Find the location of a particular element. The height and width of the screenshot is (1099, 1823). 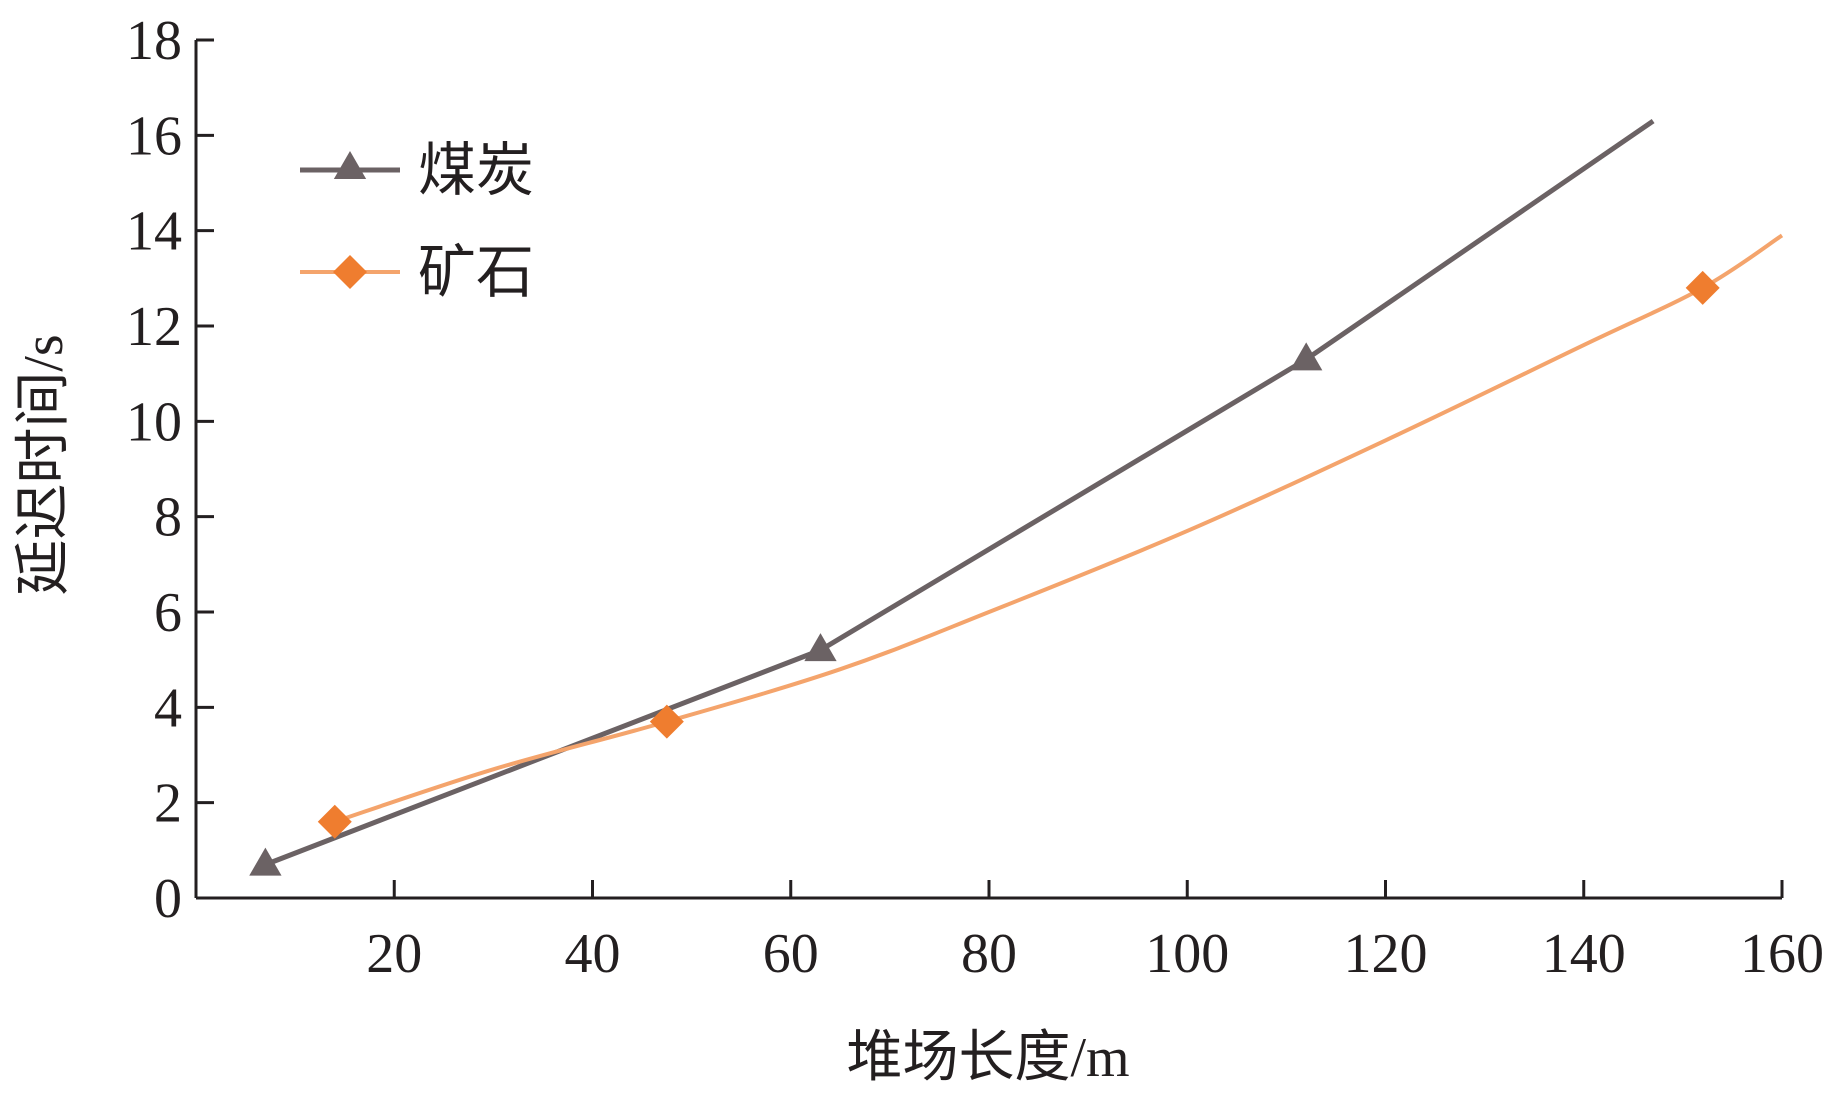

y-tick-label: 8 is located at coordinates (168, 518).